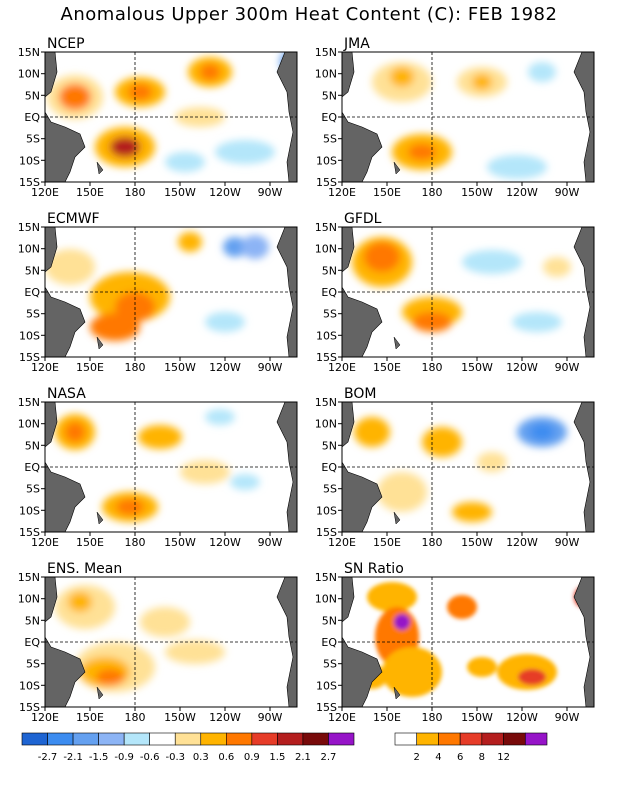  What do you see at coordinates (99, 757) in the screenshot?
I see `colorbar-label: -1.5` at bounding box center [99, 757].